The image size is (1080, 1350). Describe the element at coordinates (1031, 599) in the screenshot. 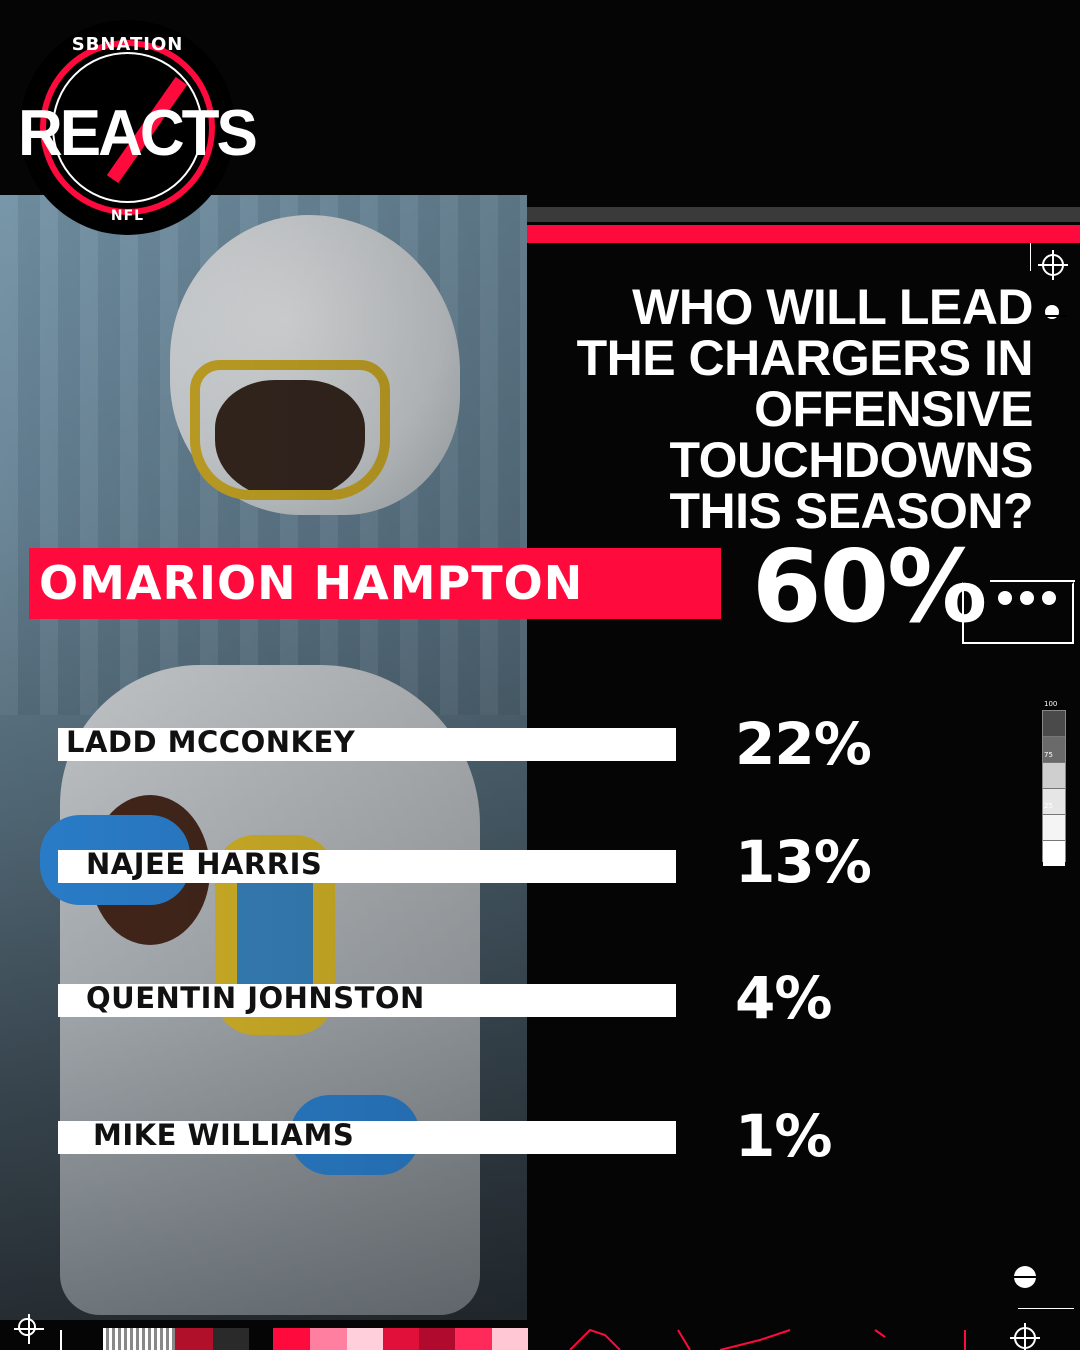

I see `ellipsis-dots` at that location.